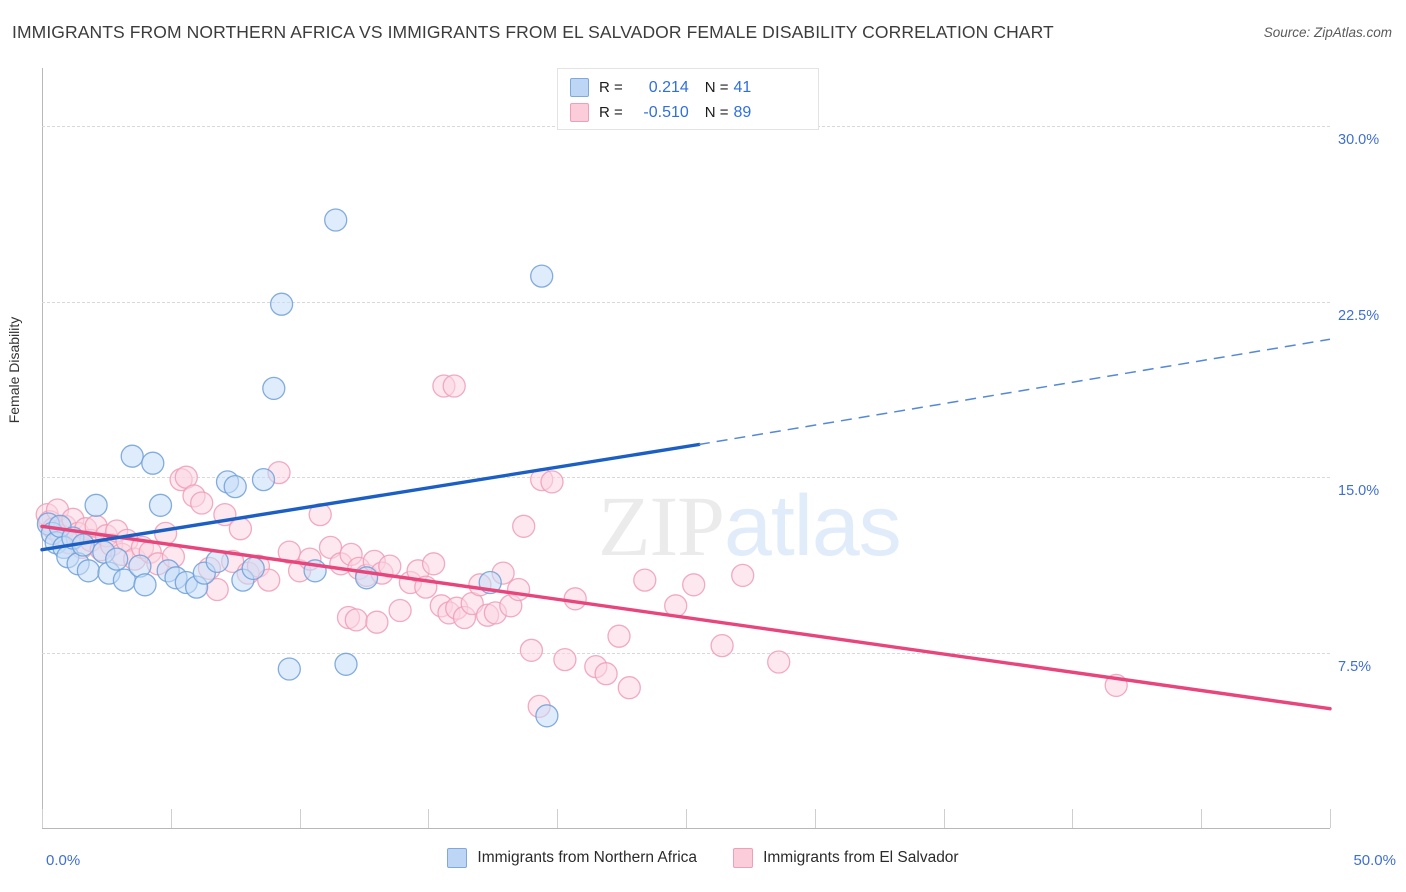 The width and height of the screenshot is (1406, 892). Describe the element at coordinates (743, 858) in the screenshot. I see `legend-swatch-el-salvador` at that location.